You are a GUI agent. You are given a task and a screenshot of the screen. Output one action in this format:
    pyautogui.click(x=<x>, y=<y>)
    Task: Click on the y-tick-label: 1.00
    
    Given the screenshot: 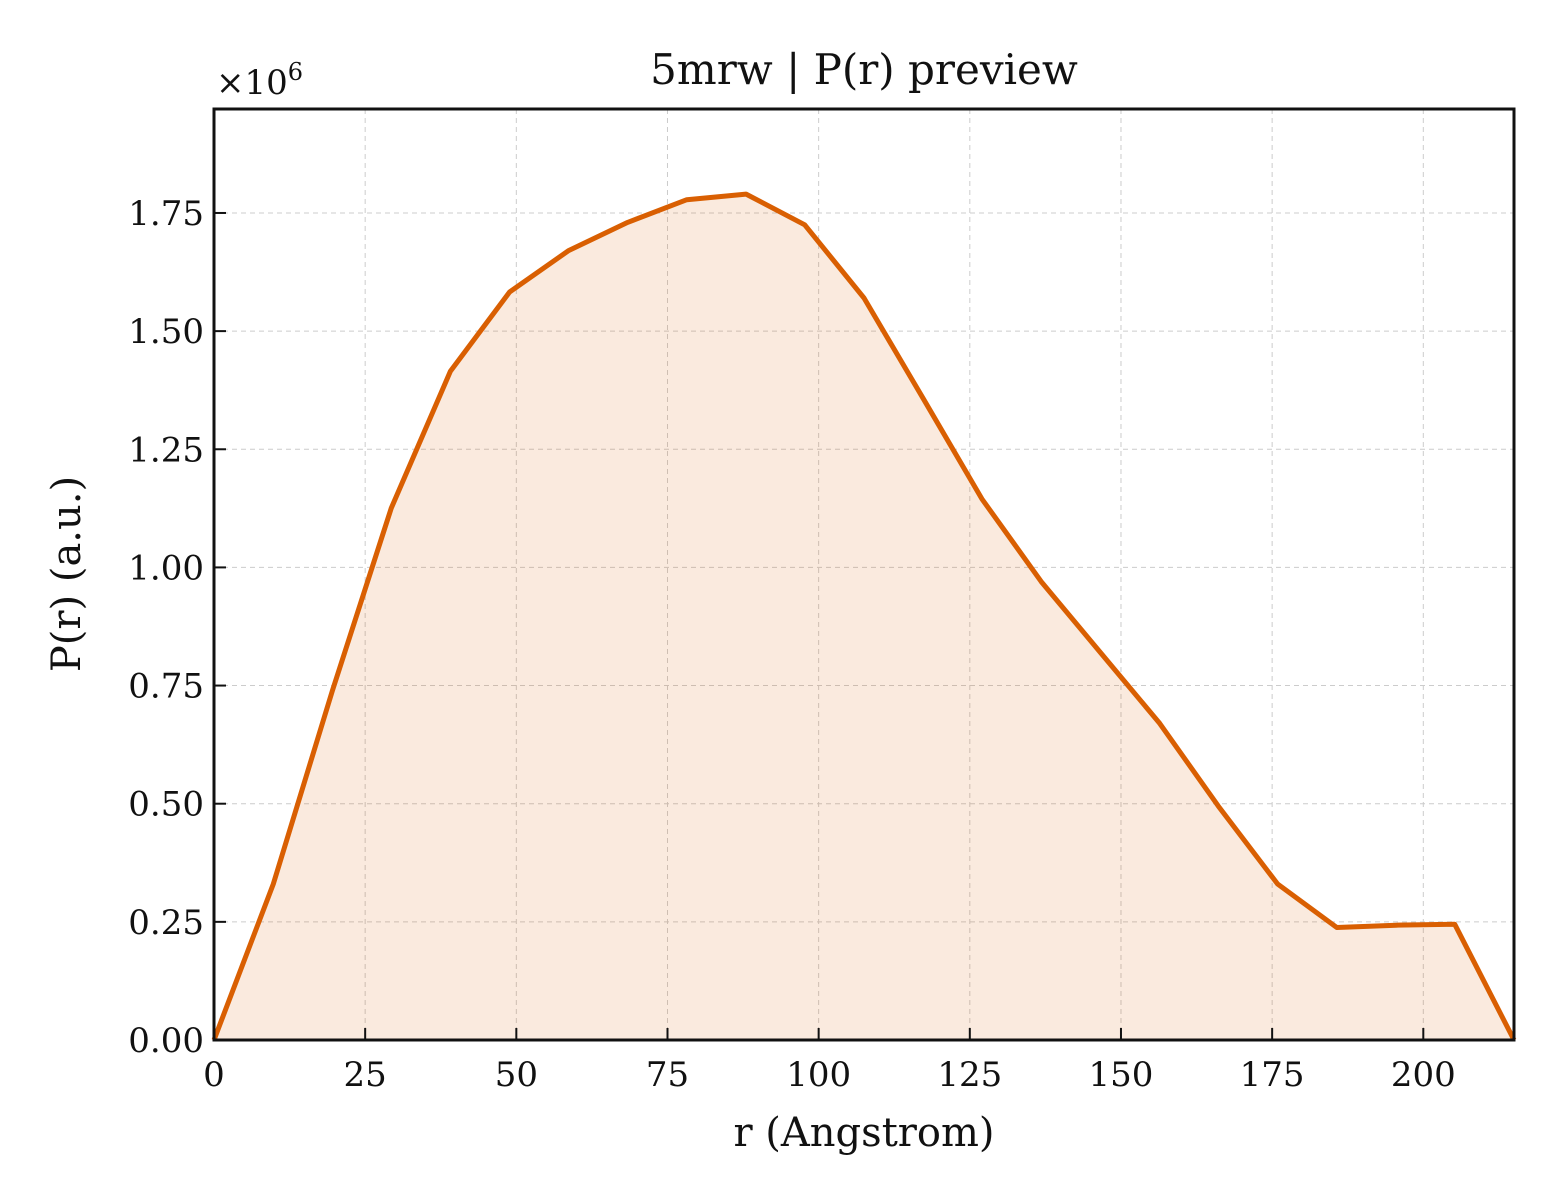 What is the action you would take?
    pyautogui.click(x=166, y=568)
    